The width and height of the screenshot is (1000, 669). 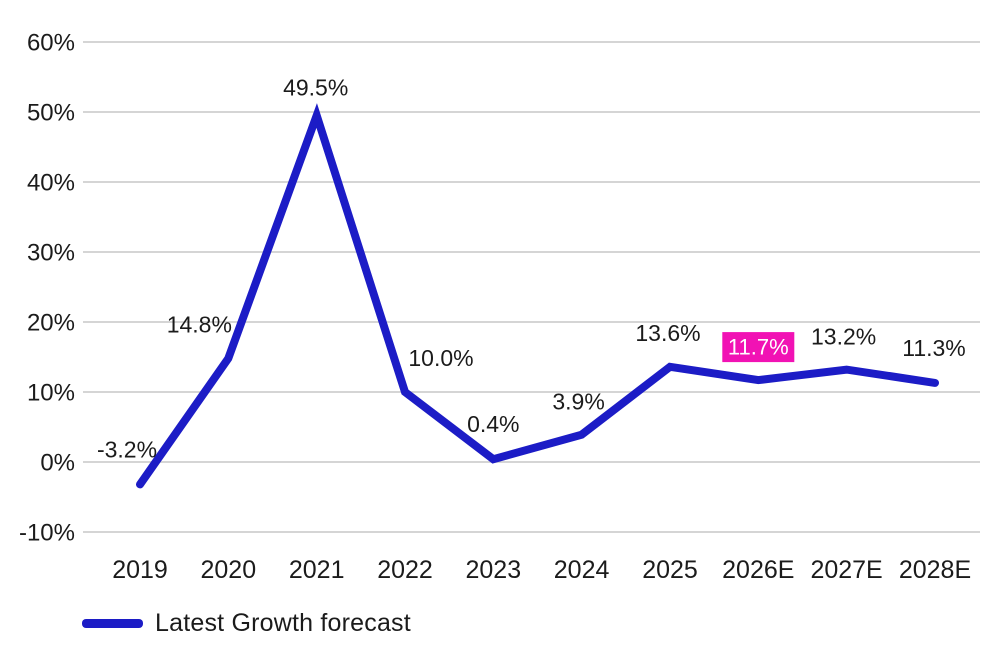 What do you see at coordinates (140, 570) in the screenshot?
I see `x-axis-tick-label: 2019` at bounding box center [140, 570].